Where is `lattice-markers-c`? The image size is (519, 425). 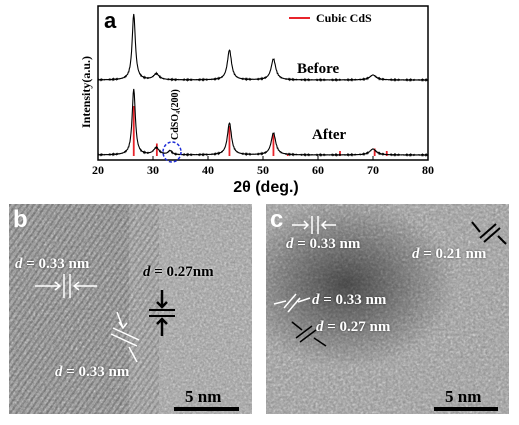 lattice-markers-c is located at coordinates (390, 281).